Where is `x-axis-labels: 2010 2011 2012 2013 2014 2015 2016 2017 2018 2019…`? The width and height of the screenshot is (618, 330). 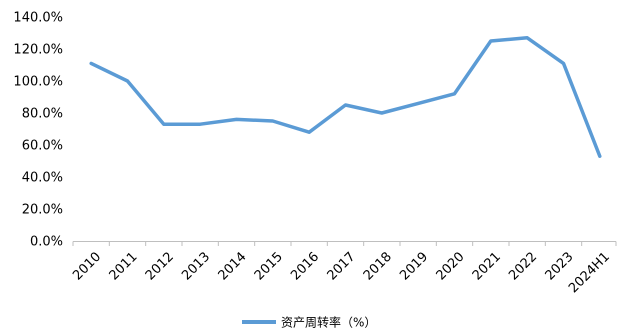
x-axis-labels: 2010 2011 2012 2013 2014 2015 2016 2017 2018 2019… is located at coordinates (341, 272).